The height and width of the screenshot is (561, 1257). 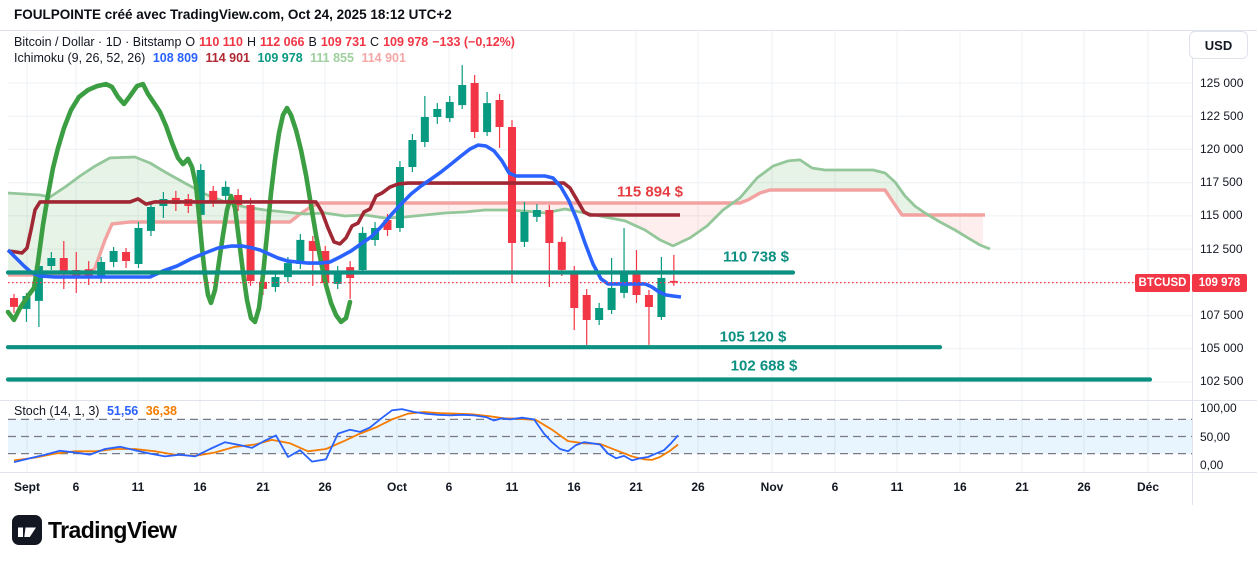 I want to click on stoch-tick-label: 0,00, so click(x=1212, y=465).